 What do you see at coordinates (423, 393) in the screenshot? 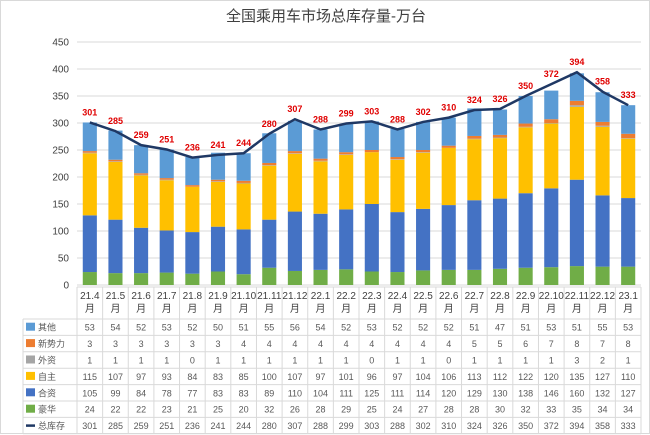
I see `table-cell: 114` at bounding box center [423, 393].